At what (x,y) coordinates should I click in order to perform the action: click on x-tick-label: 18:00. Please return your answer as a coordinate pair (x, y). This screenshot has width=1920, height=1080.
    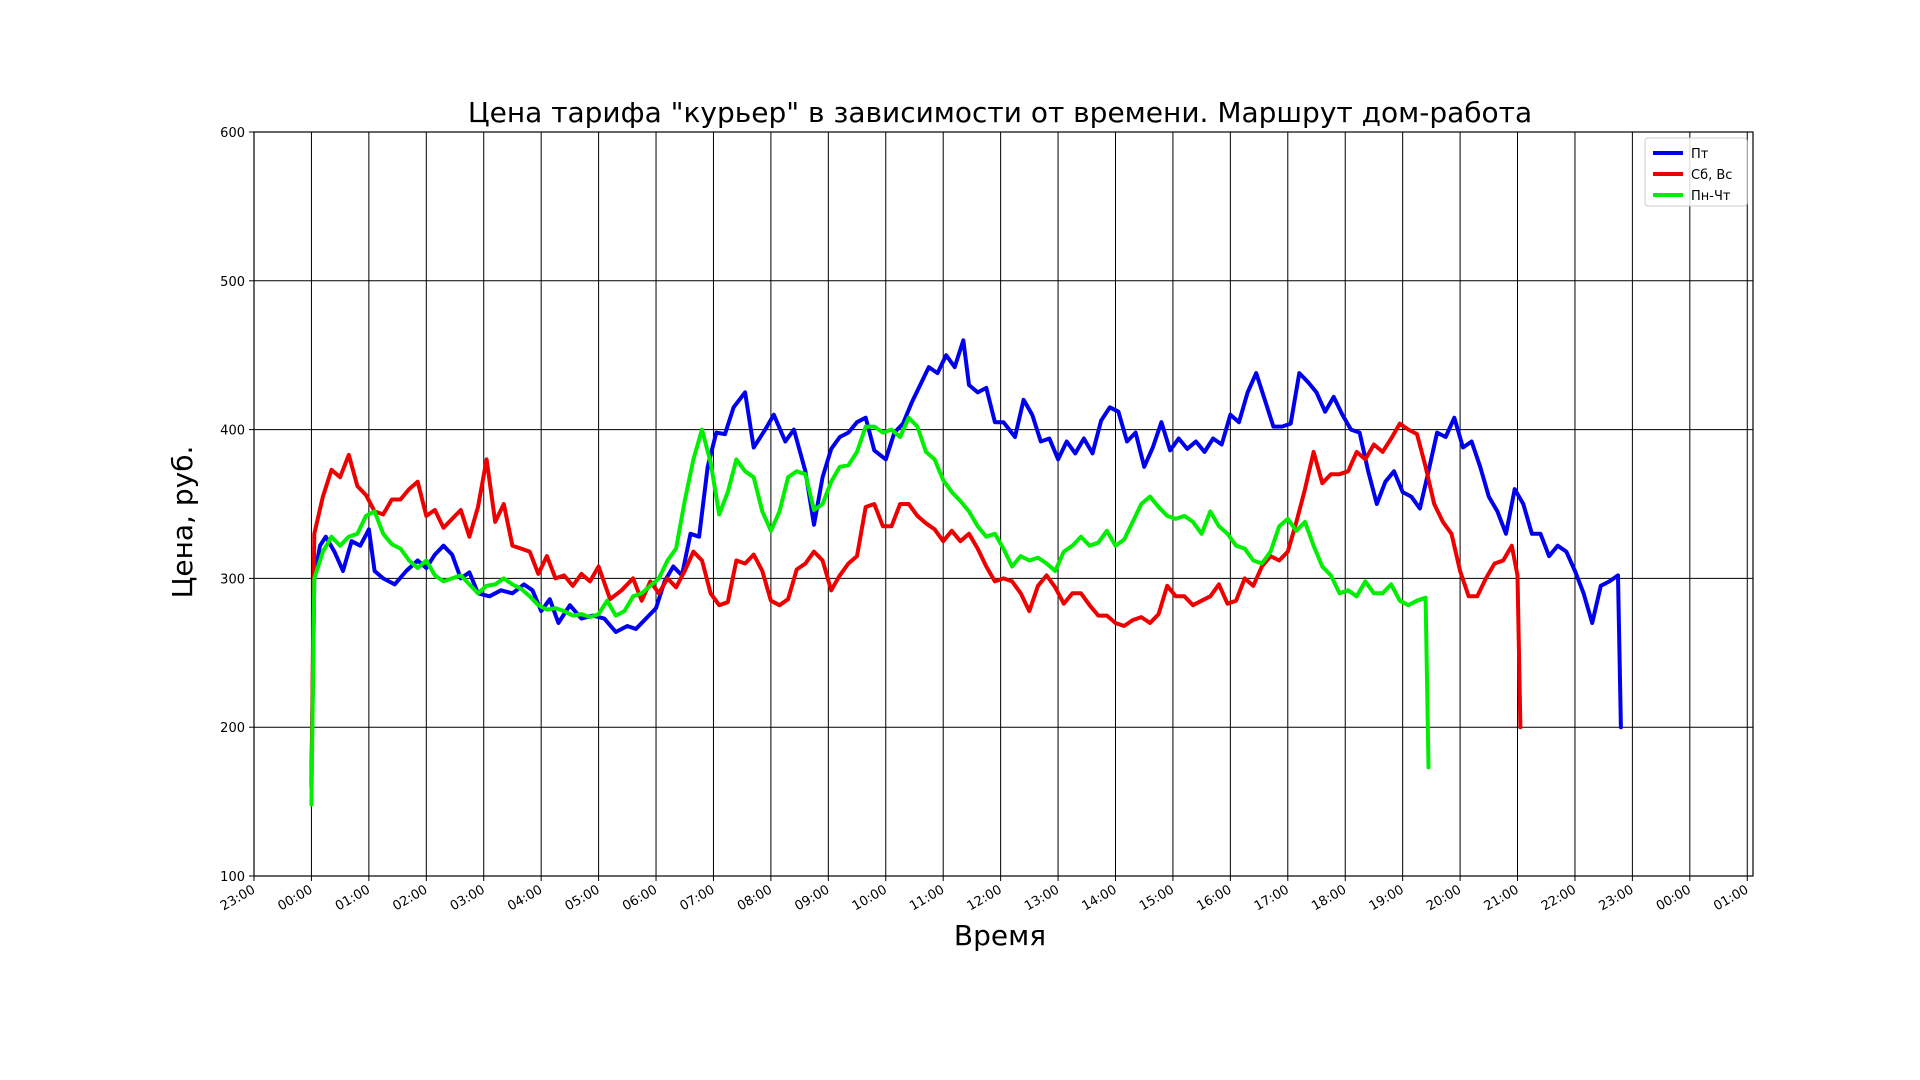
    Looking at the image, I should click on (1329, 898).